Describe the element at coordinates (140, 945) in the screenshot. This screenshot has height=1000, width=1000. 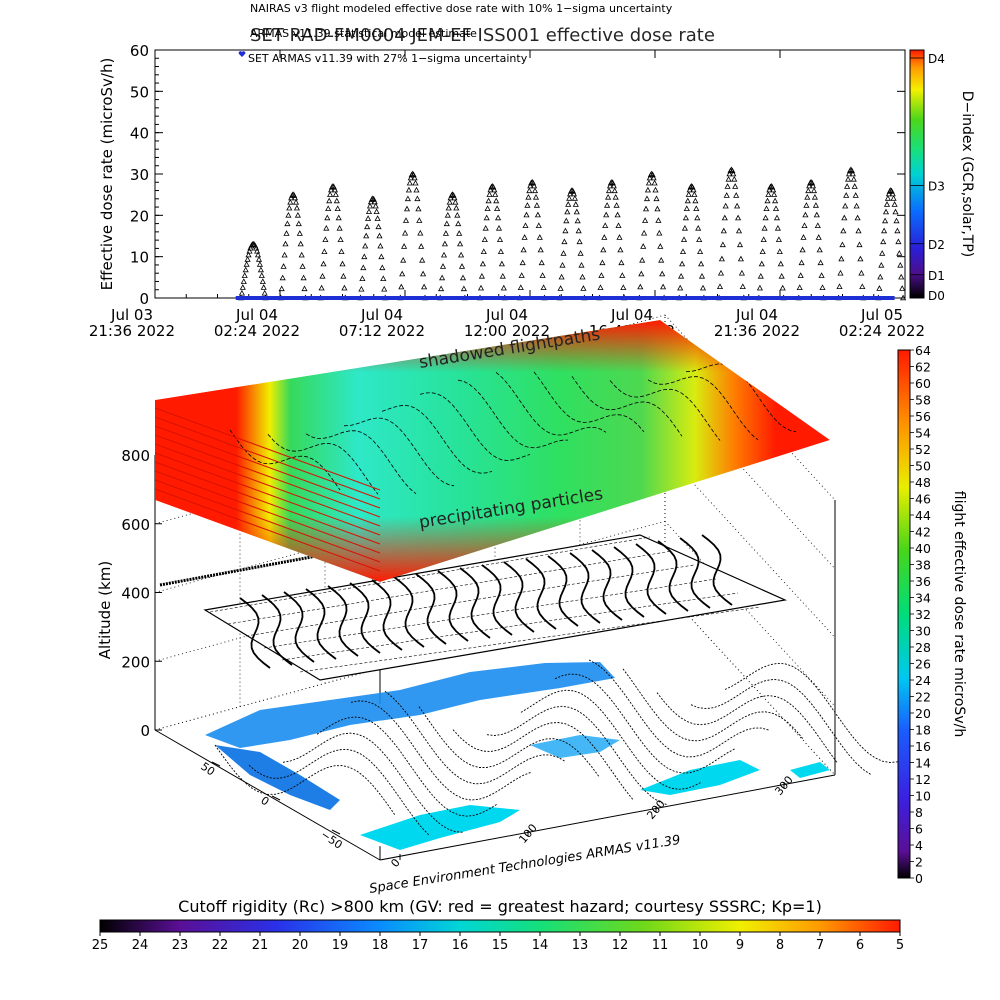
I see `rc-tick-label: 24` at that location.